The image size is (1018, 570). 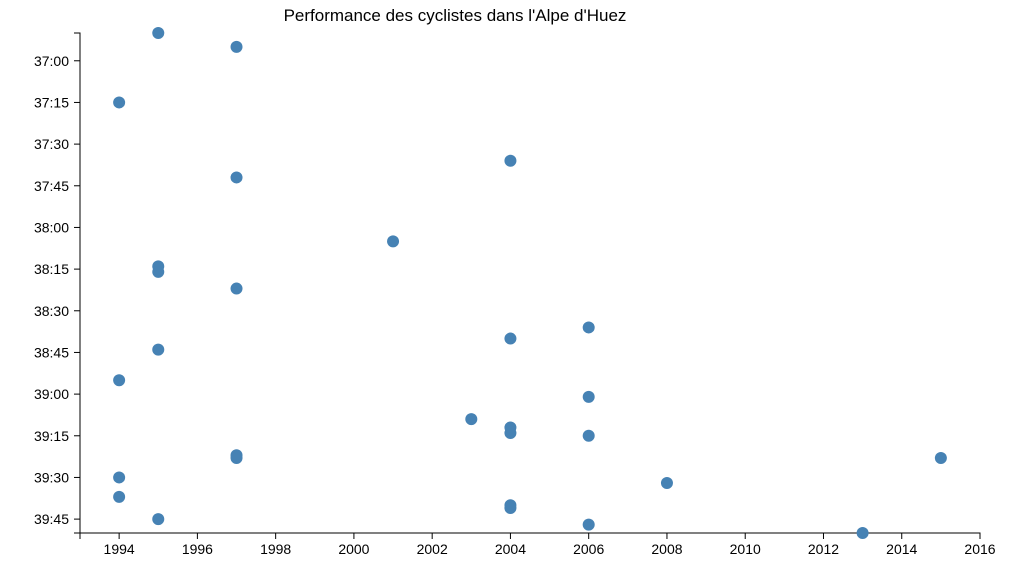 I want to click on x-tick-label: 2000, so click(x=353, y=549).